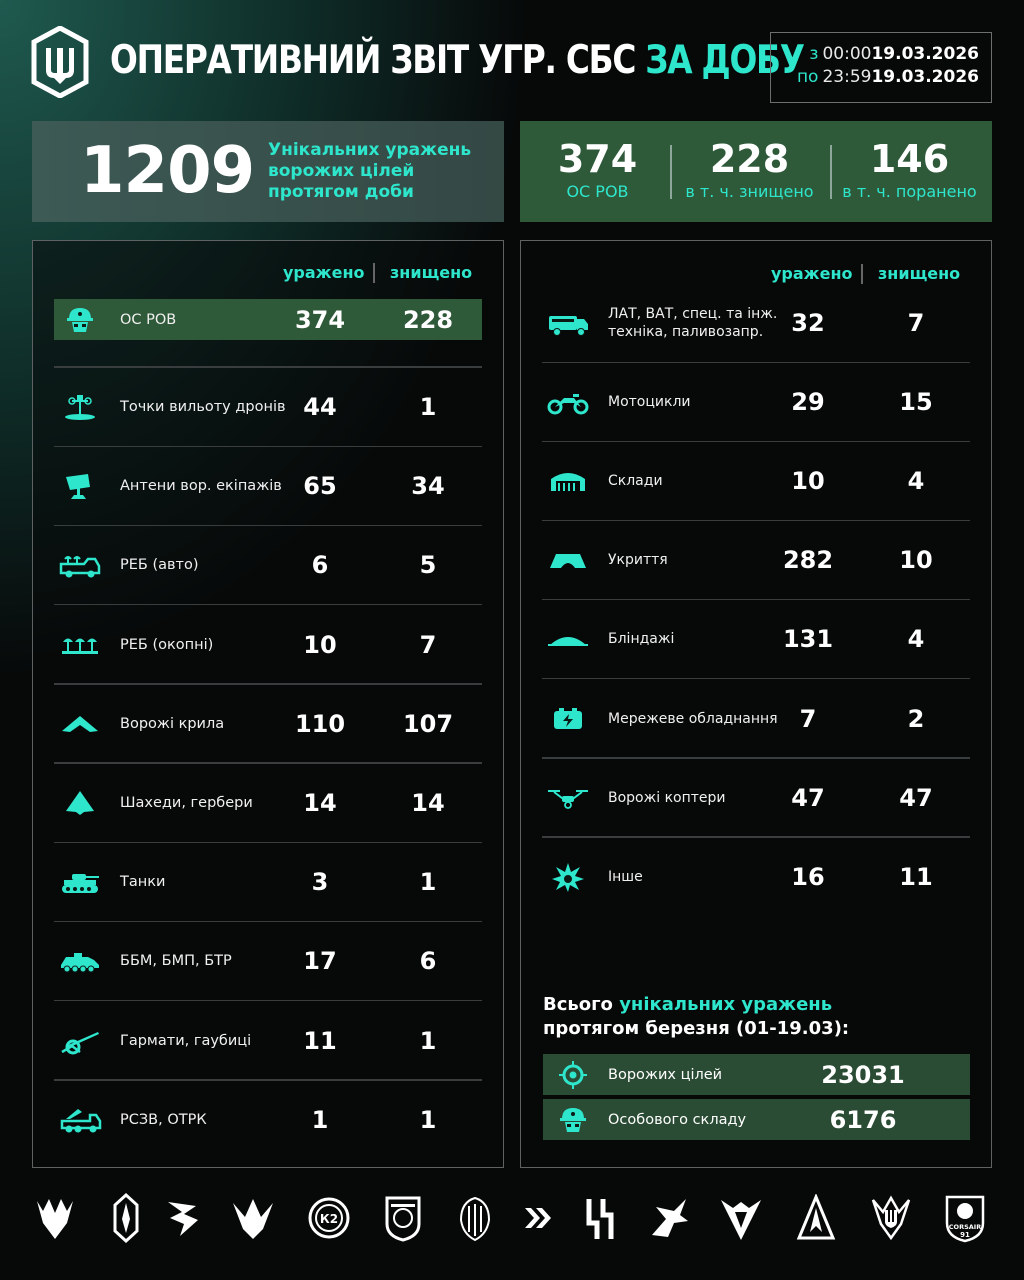 The image size is (1024, 1280). I want to click on row-destroyed-value: 228, so click(428, 319).